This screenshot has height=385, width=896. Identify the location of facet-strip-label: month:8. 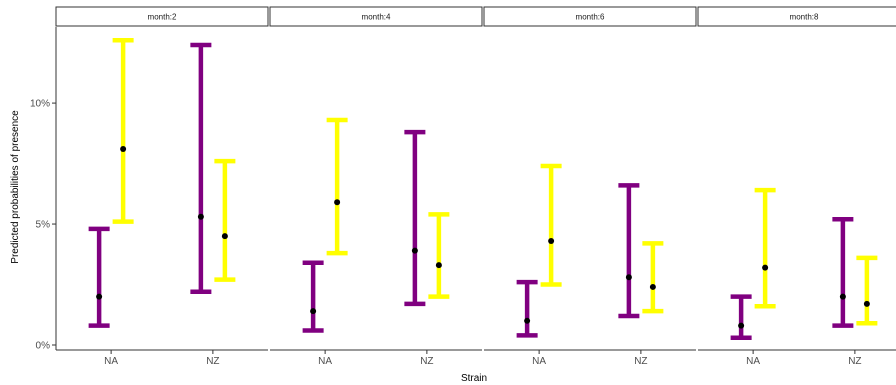
(804, 17).